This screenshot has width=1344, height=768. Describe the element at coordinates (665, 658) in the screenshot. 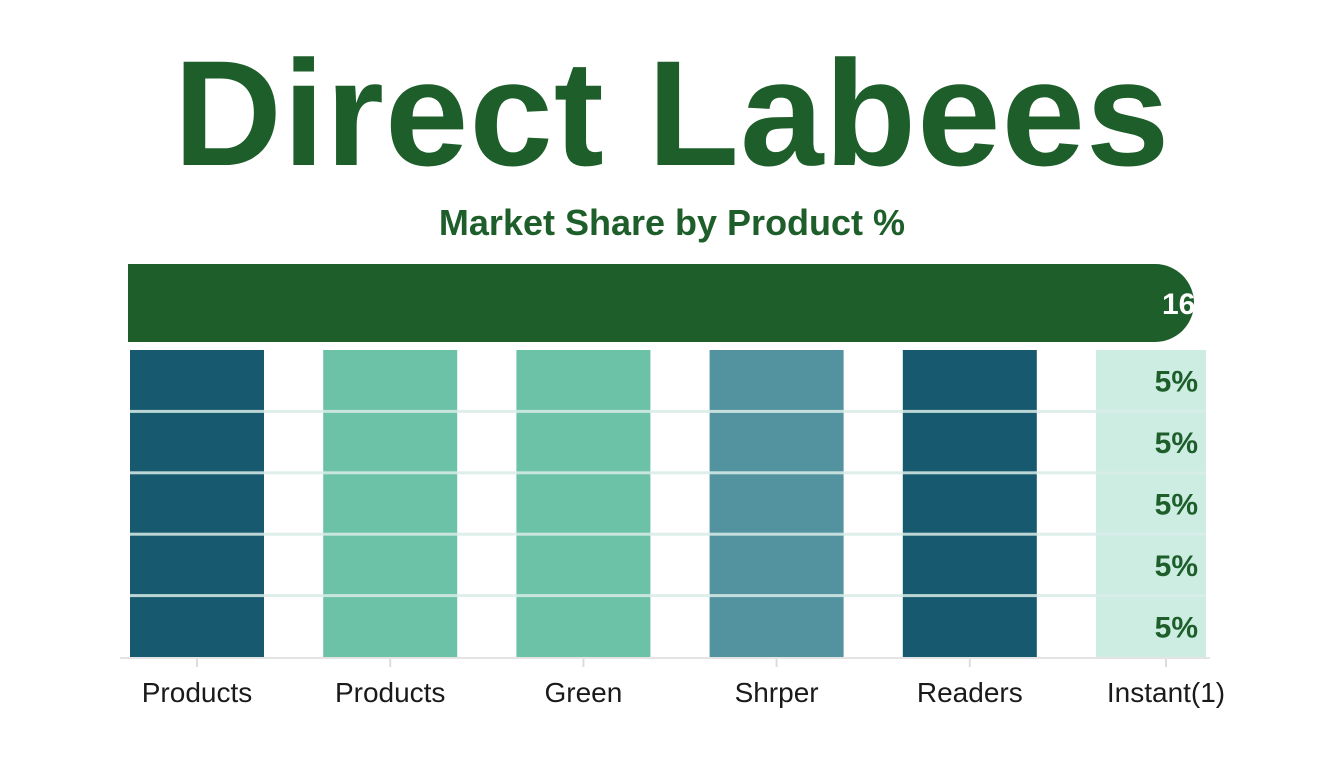

I see `x-axis-line` at that location.